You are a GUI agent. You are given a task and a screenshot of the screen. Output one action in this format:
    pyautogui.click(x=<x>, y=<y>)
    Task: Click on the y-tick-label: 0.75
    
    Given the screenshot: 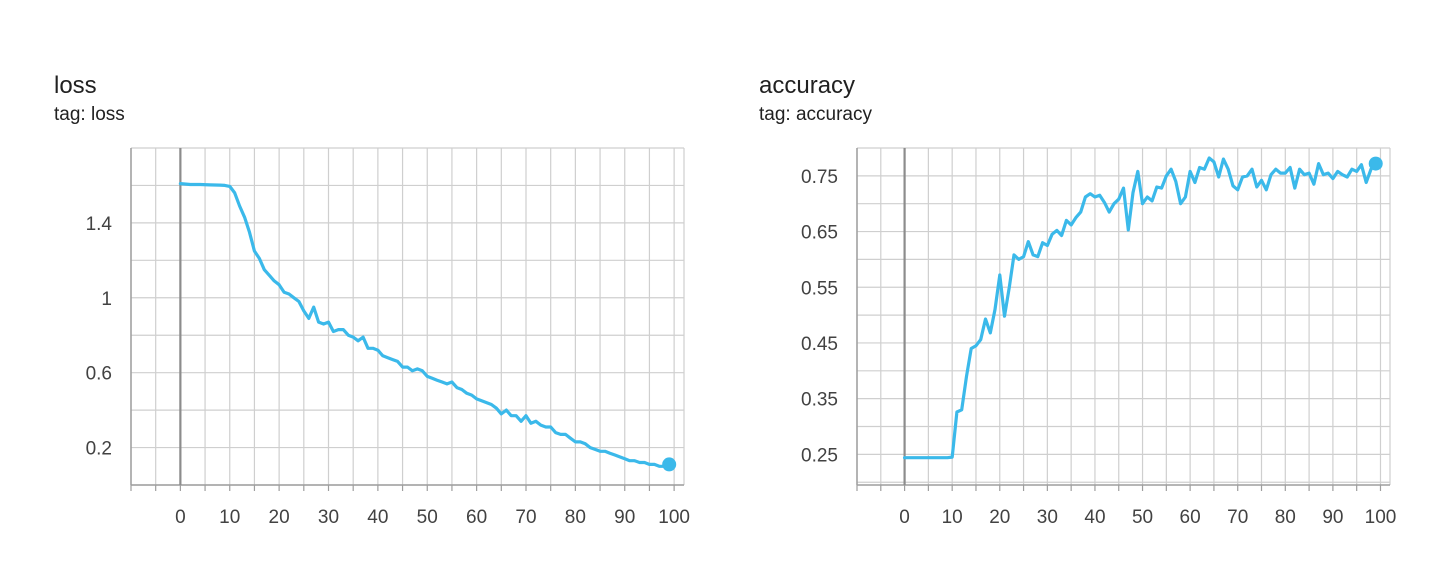 What is the action you would take?
    pyautogui.click(x=819, y=177)
    